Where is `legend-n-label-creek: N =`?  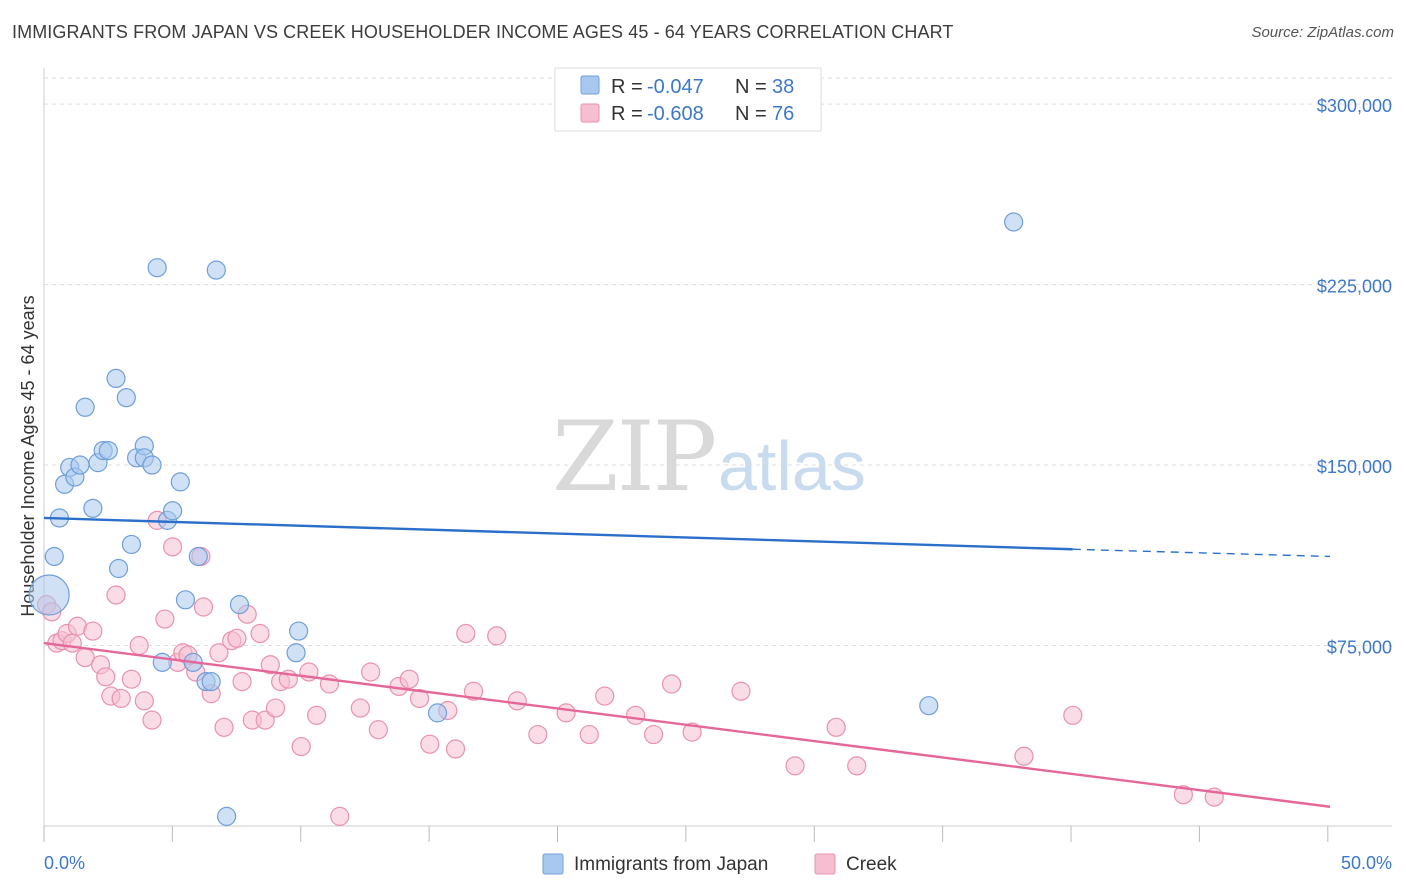
legend-n-label-creek: N = is located at coordinates (751, 114).